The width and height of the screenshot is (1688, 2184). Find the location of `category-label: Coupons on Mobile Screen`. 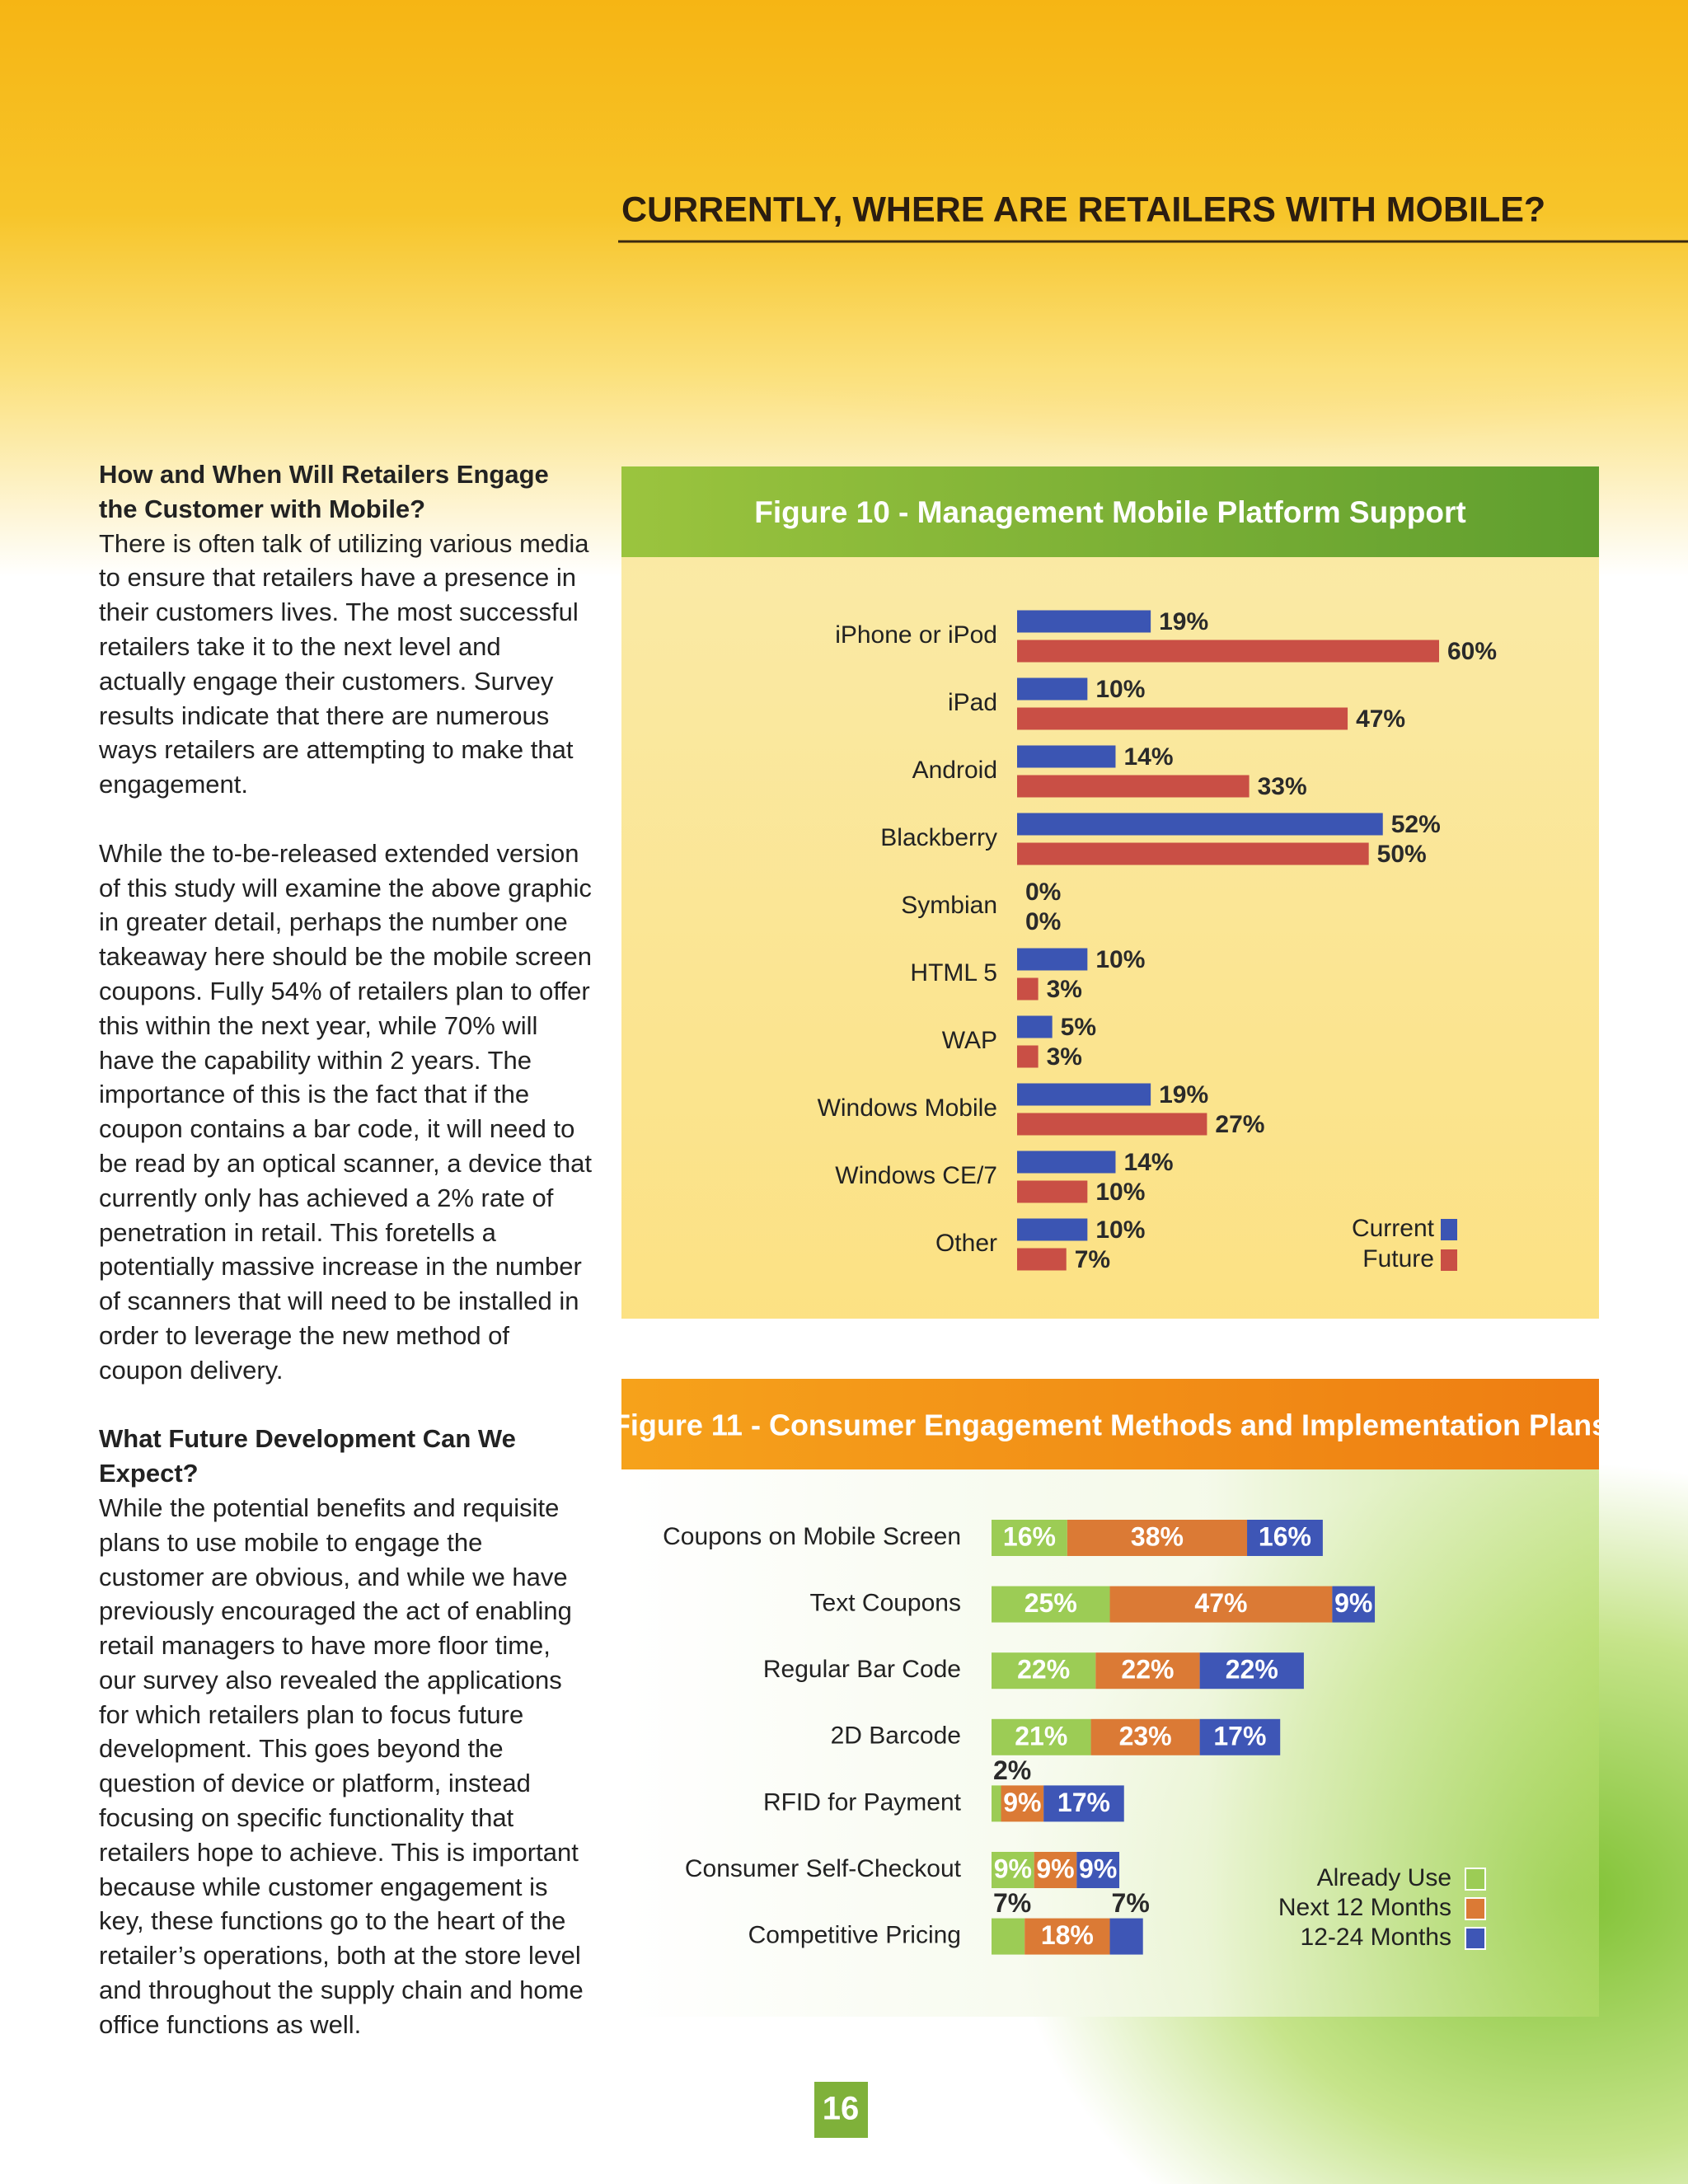

category-label: Coupons on Mobile Screen is located at coordinates (812, 1536).